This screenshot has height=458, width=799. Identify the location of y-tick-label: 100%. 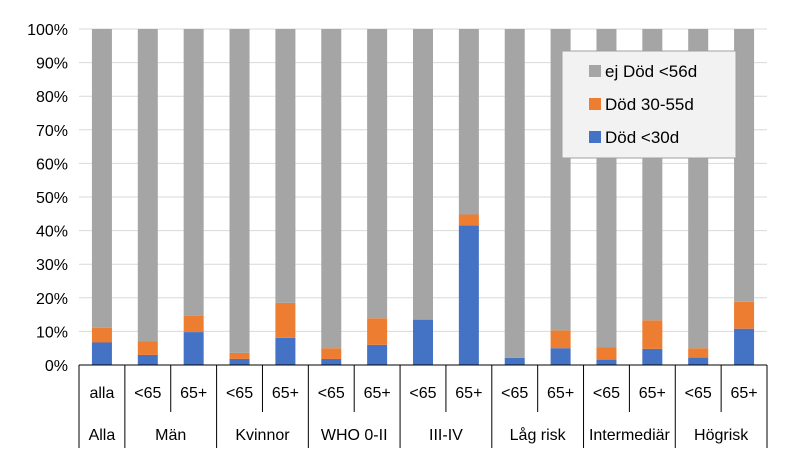
(47, 30).